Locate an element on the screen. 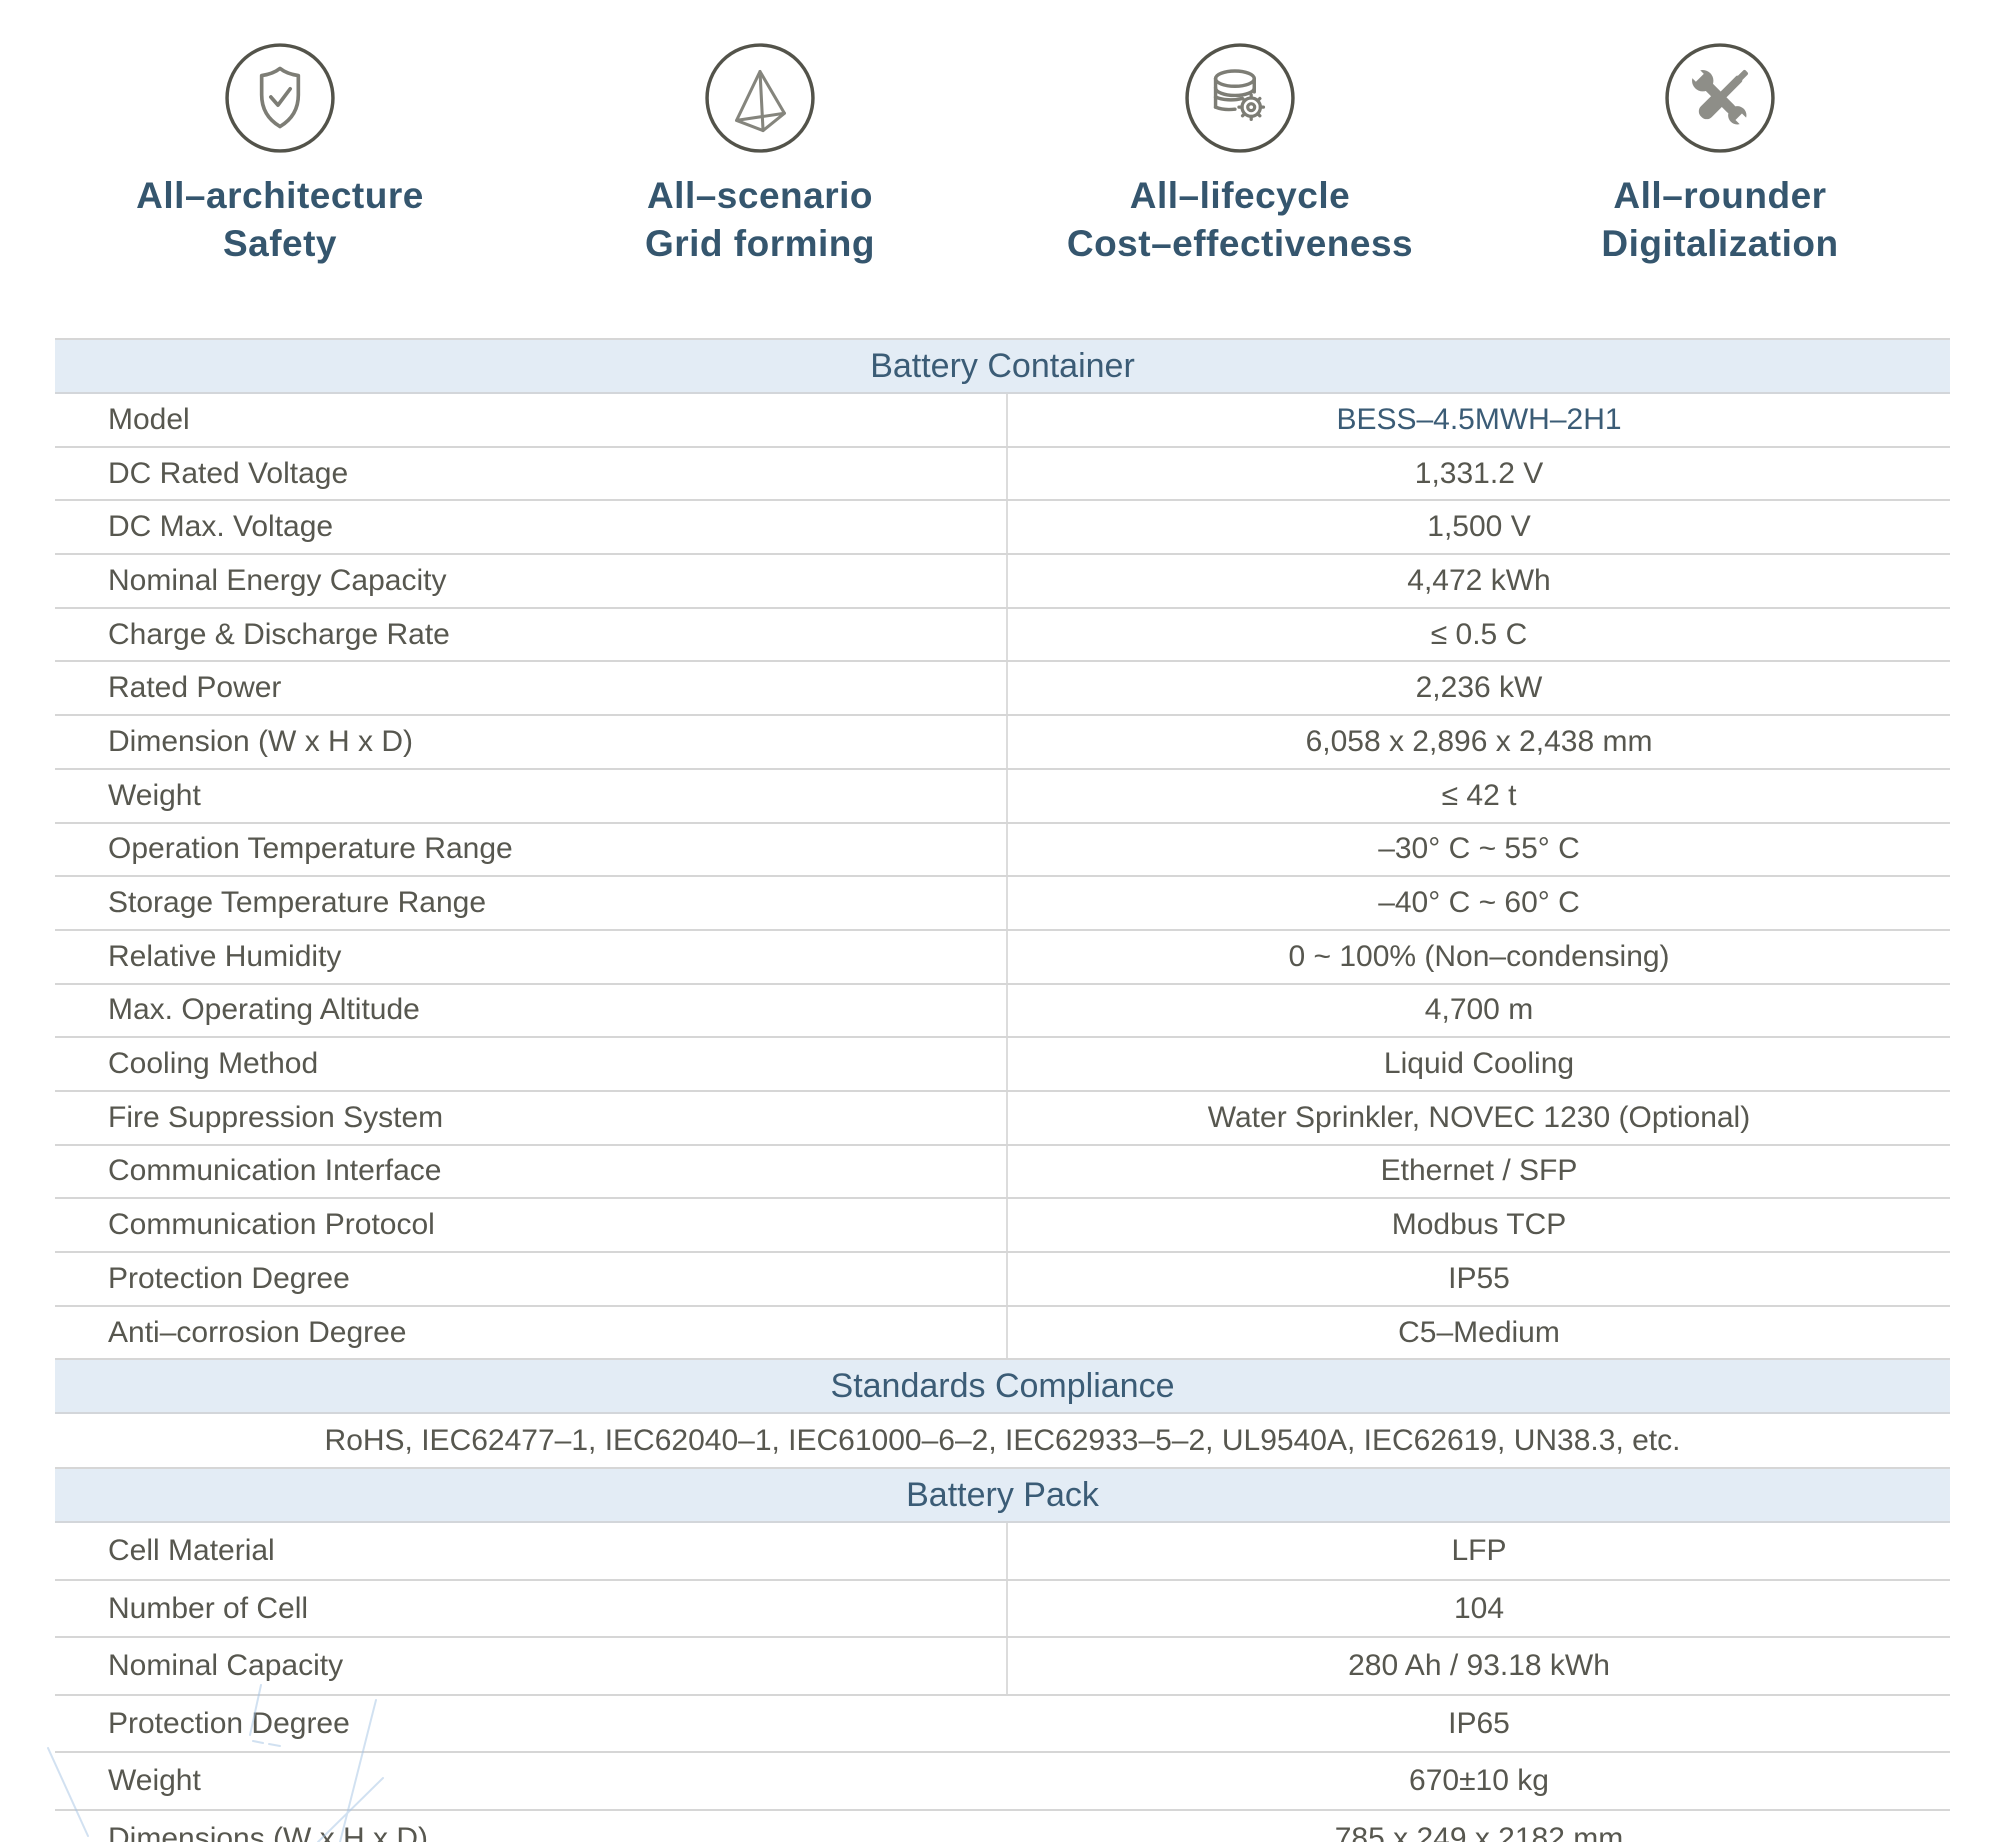 Image resolution: width=2000 pixels, height=1842 pixels. shield-check-icon is located at coordinates (280, 98).